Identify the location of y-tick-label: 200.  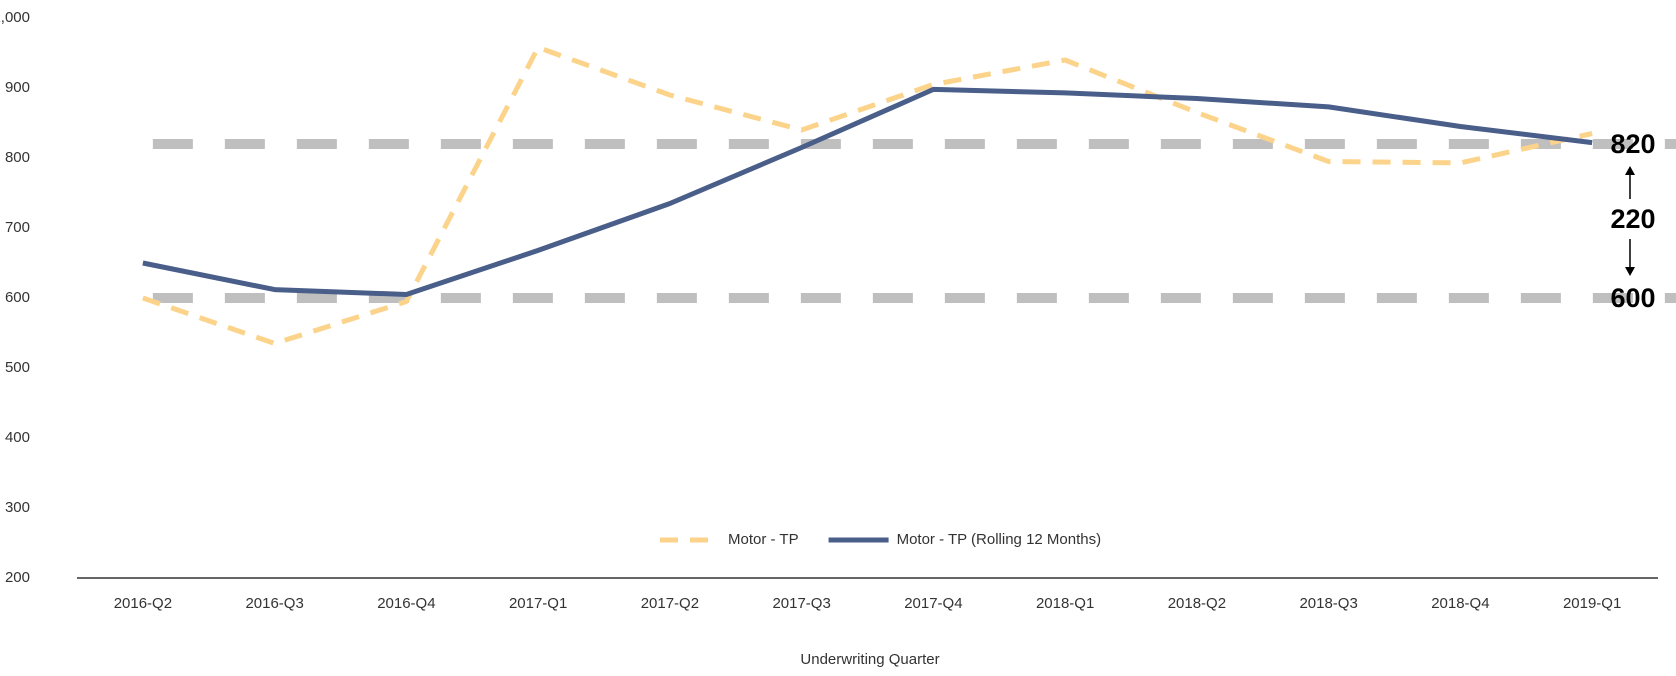
(17, 577).